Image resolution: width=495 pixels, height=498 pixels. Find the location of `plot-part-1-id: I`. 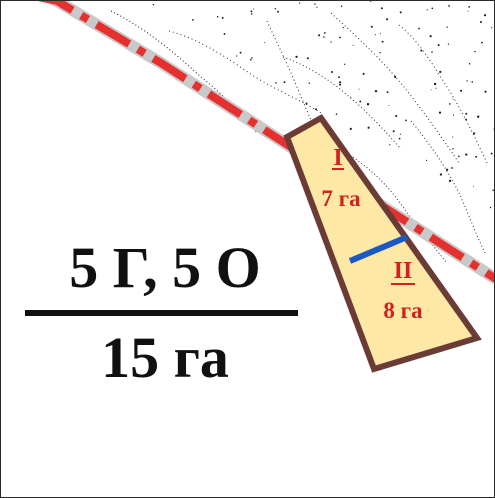

plot-part-1-id: I is located at coordinates (337, 158).